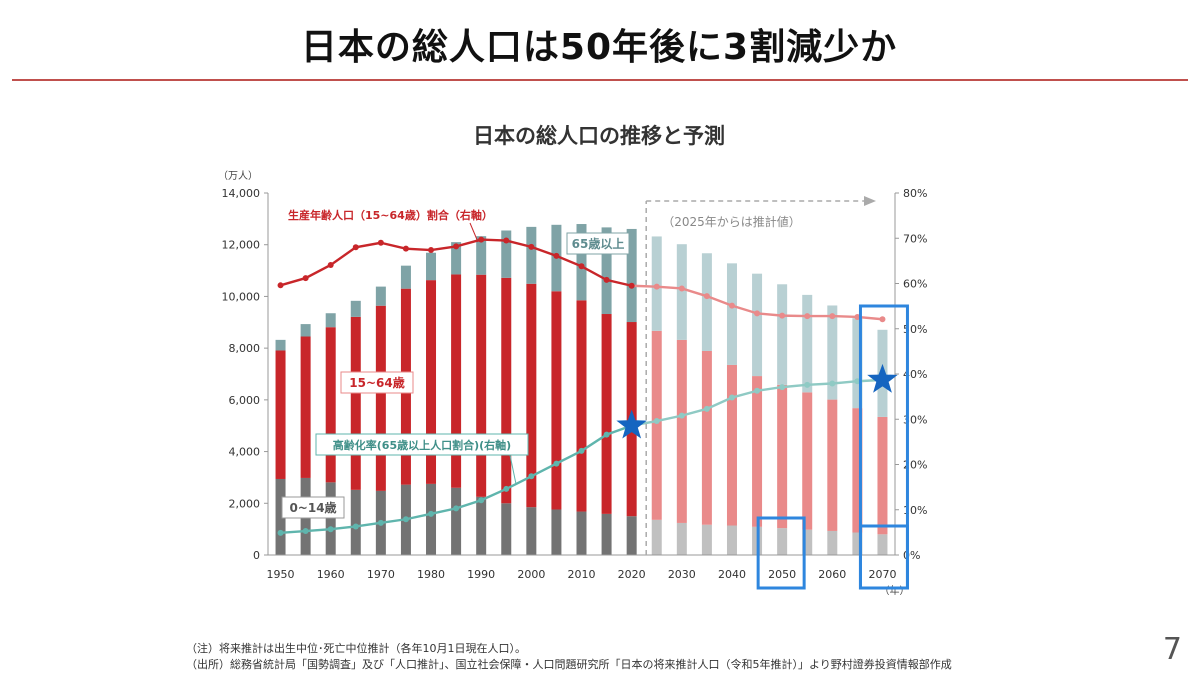  What do you see at coordinates (894, 590) in the screenshot?
I see `x-unit: （年）` at bounding box center [894, 590].